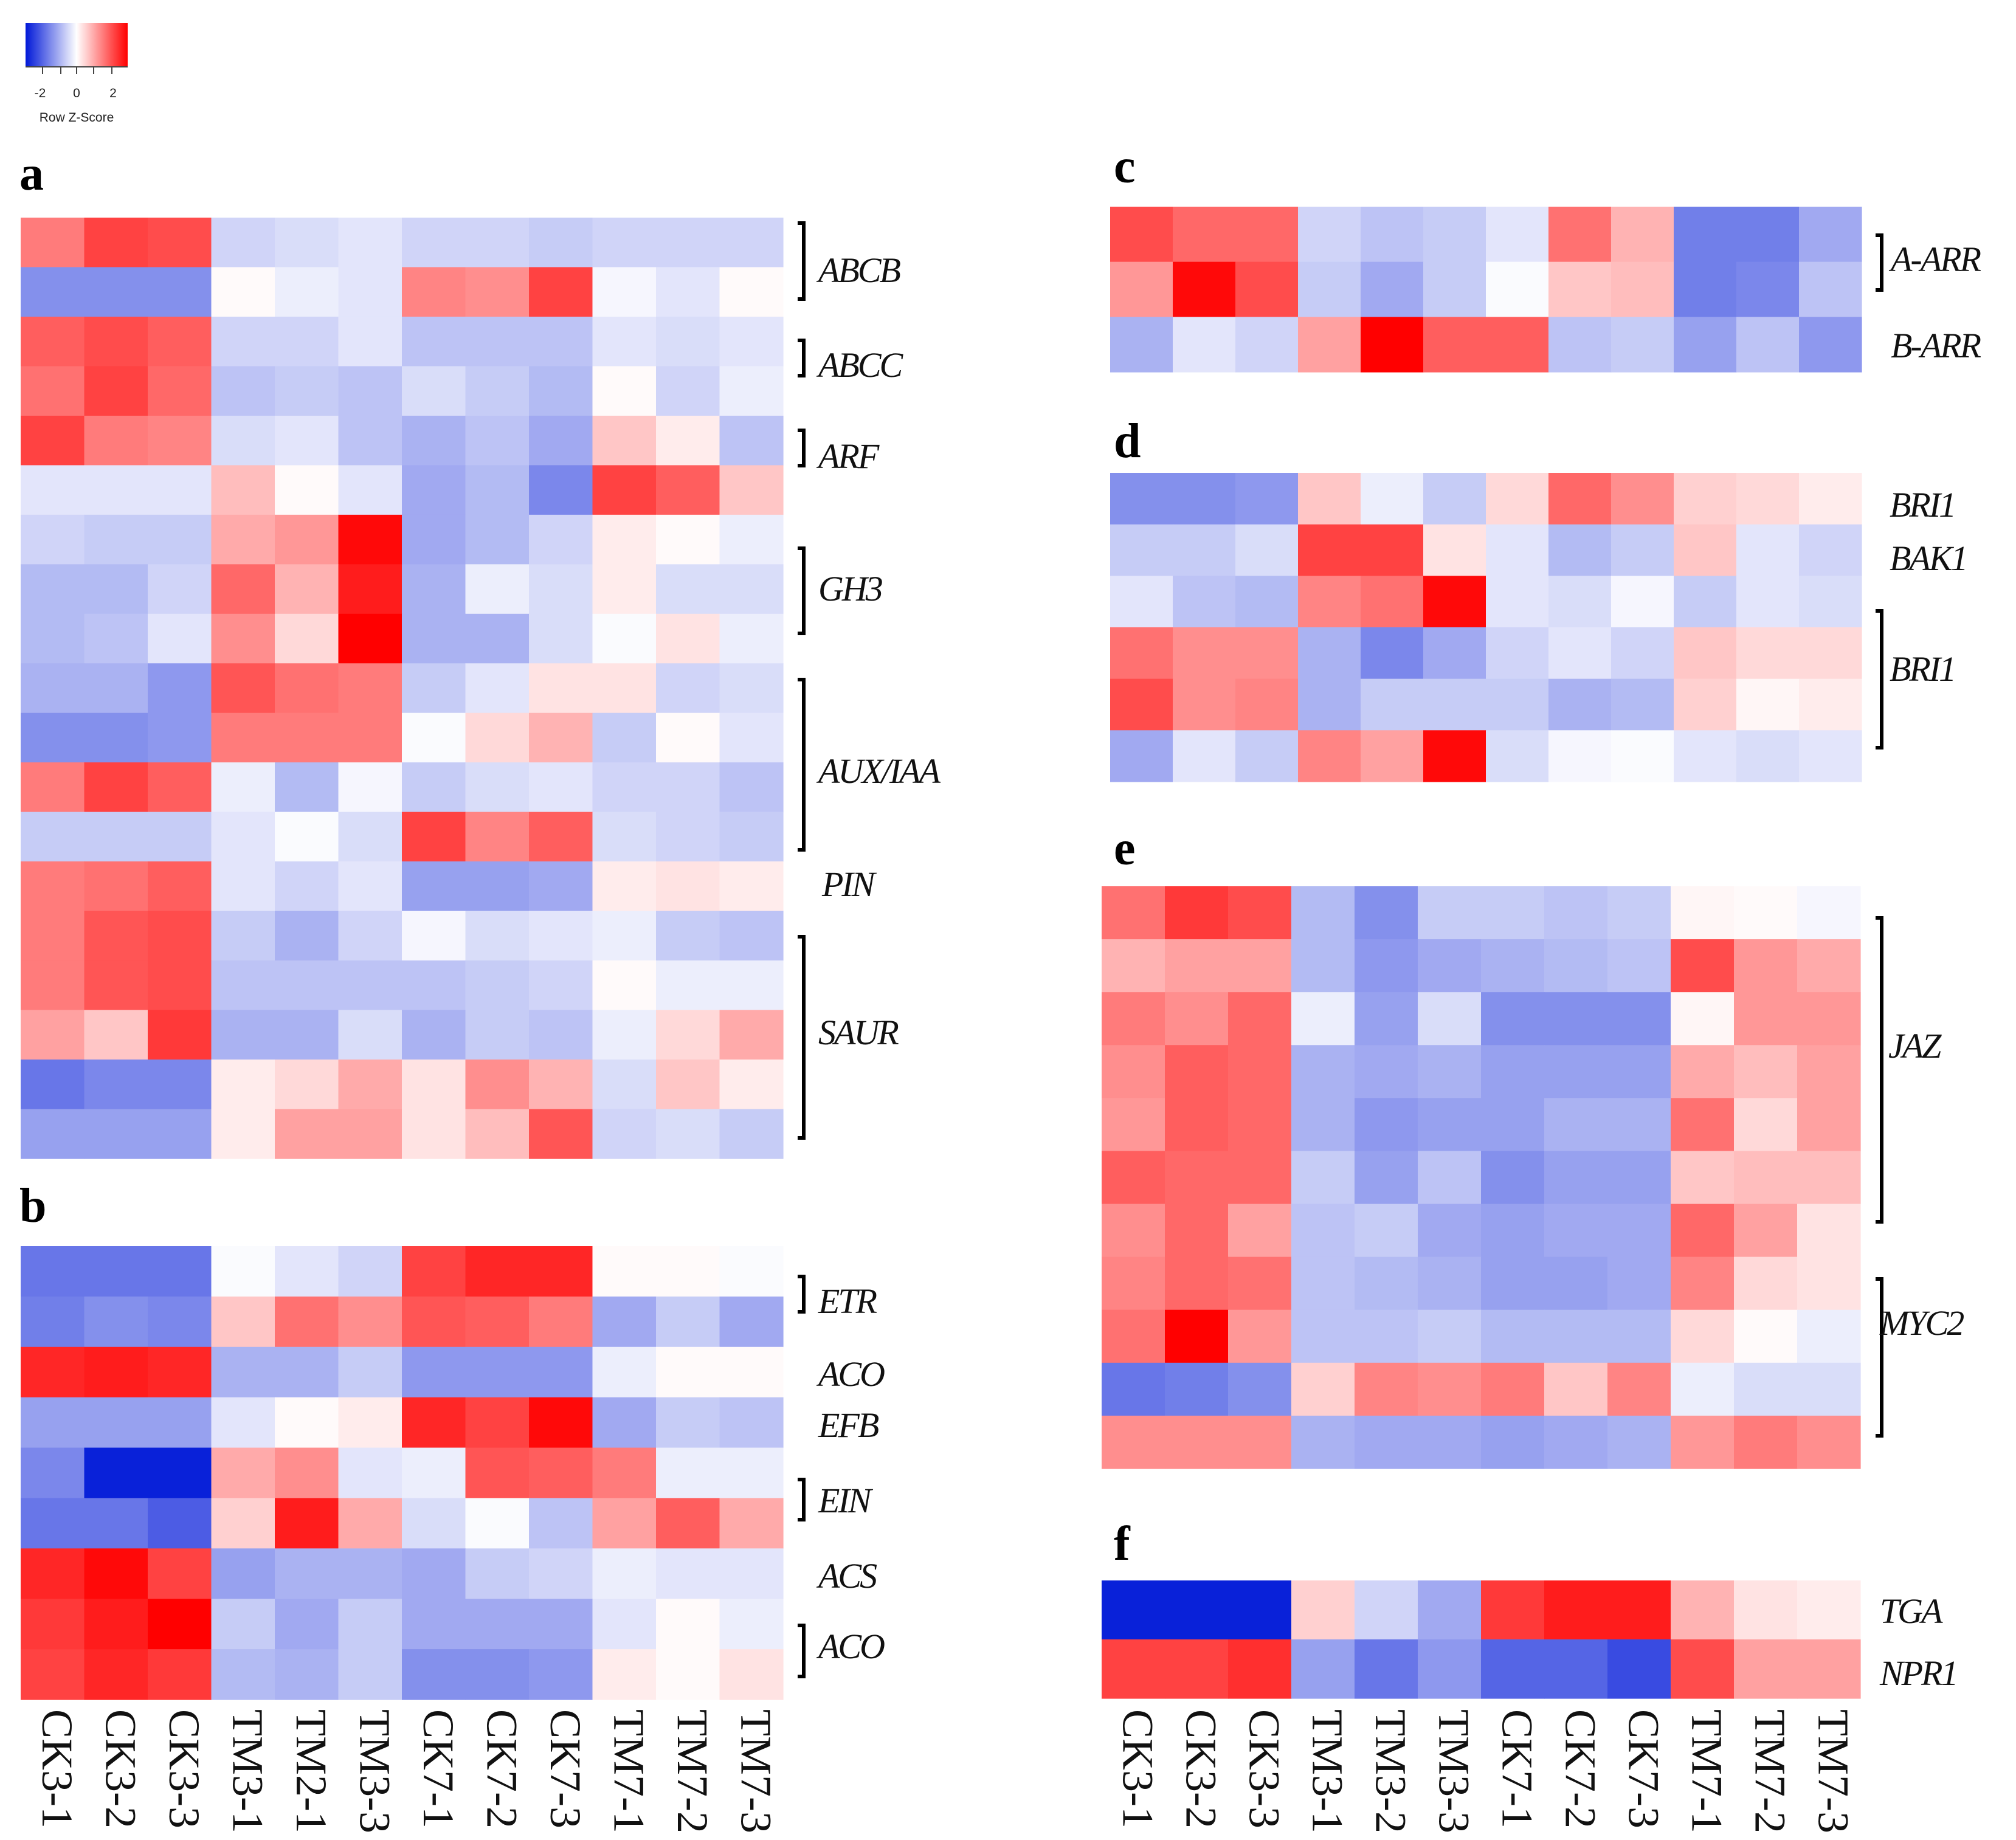  Describe the element at coordinates (1769, 1771) in the screenshot. I see `sample-label: TM7-2` at that location.